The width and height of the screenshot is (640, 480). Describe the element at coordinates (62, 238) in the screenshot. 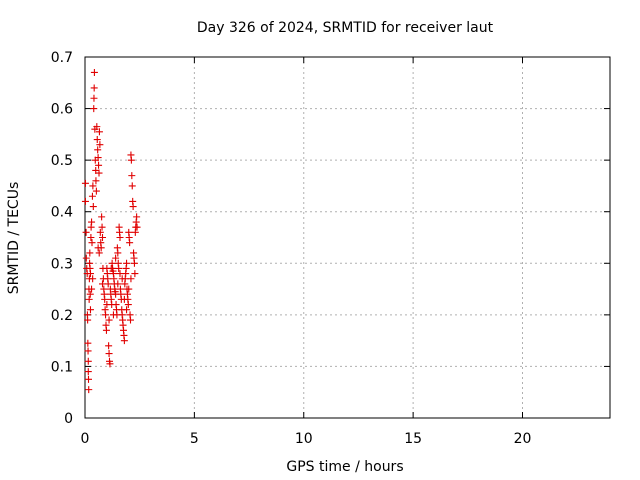

I see `y-tick-labels: 0 0.1 0.2 0.3 0.4 0.5 0.6 0.7` at that location.